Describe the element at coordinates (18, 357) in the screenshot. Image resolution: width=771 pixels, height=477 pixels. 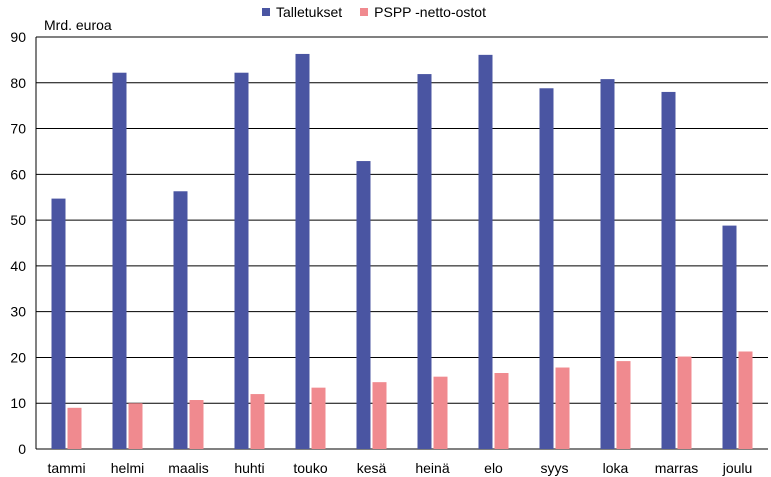
I see `y-tick-label: 20` at that location.